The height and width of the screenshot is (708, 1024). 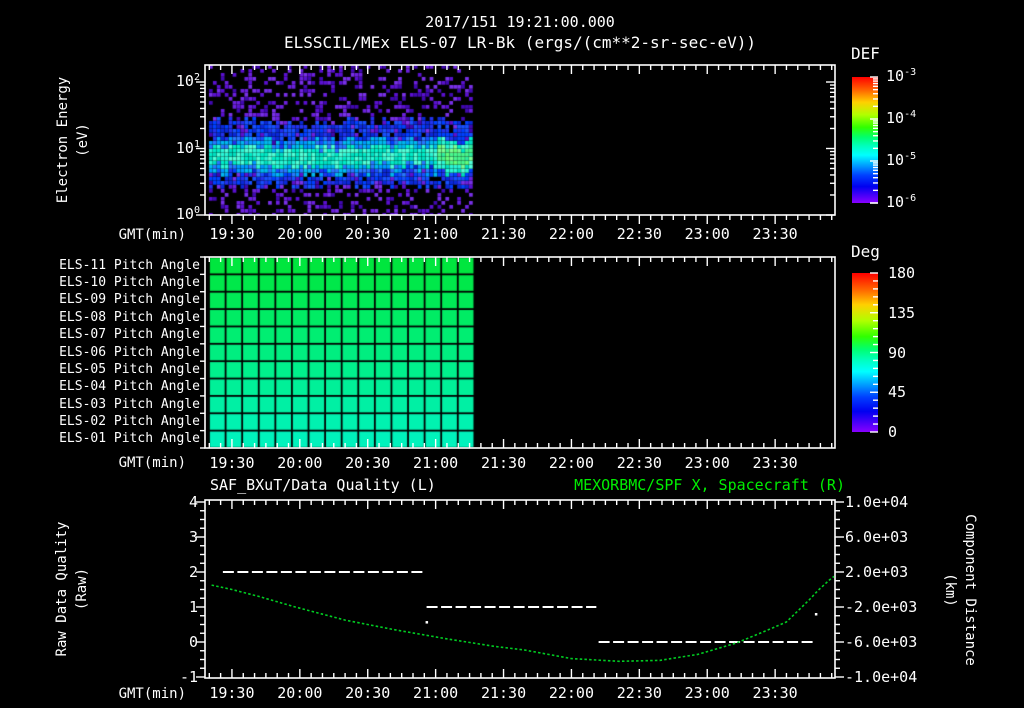 I want to click on p3-left-axis-label-line2: (Raw), so click(x=82, y=589).